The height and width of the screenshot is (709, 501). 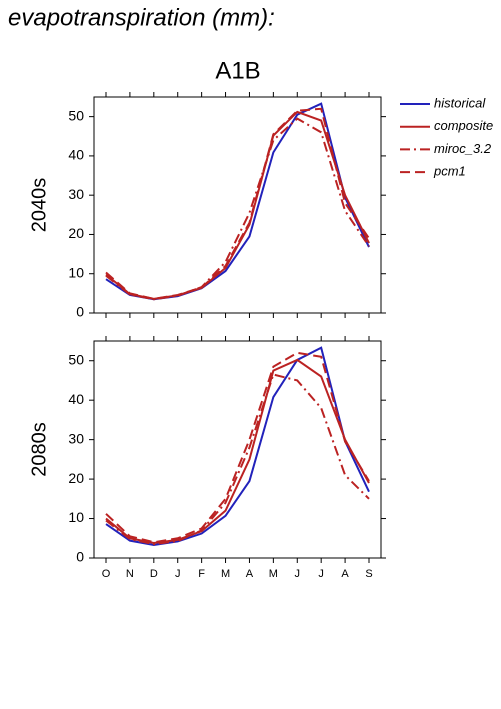 What do you see at coordinates (39, 449) in the screenshot?
I see `y-axis-label: 2080s` at bounding box center [39, 449].